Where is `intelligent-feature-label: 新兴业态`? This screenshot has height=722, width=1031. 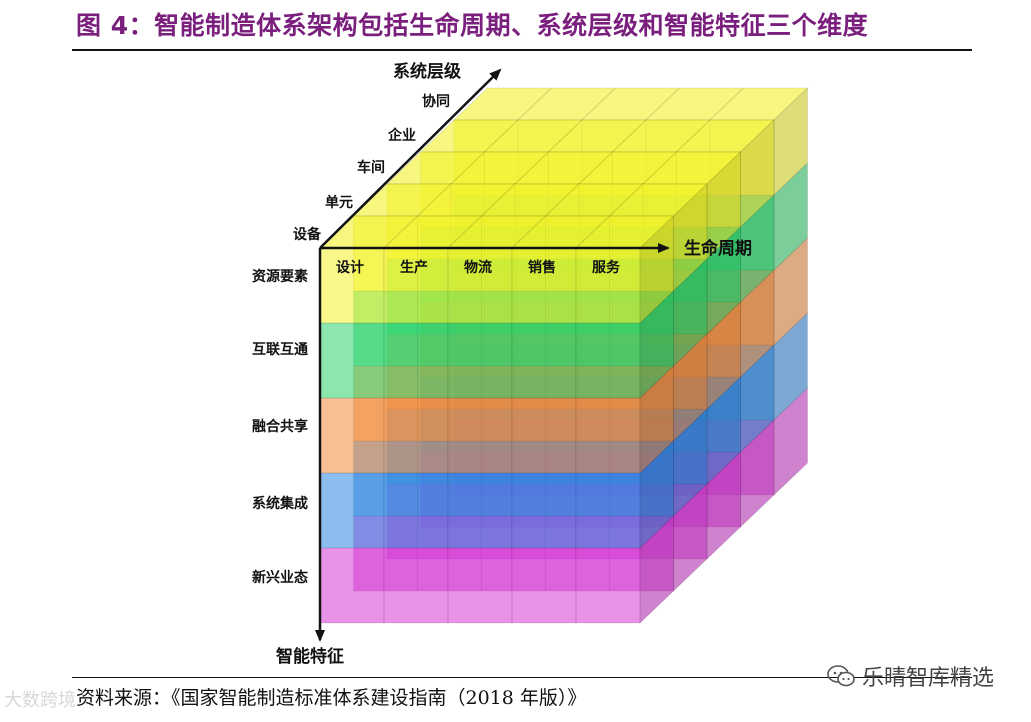
intelligent-feature-label: 新兴业态 is located at coordinates (280, 577).